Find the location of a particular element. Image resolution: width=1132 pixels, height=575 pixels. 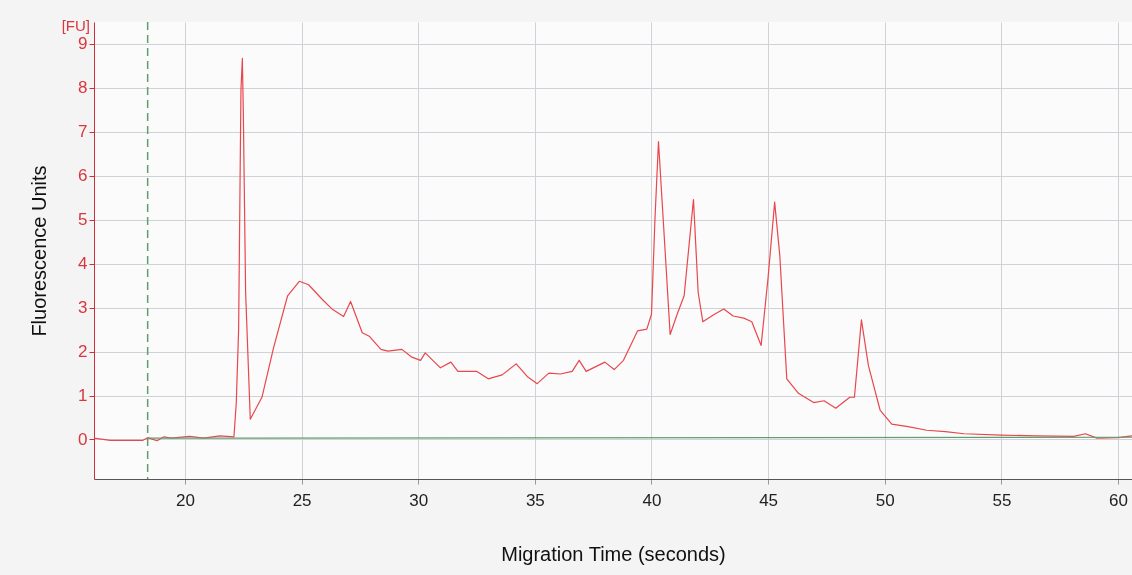

y-tick-label: 6 is located at coordinates (83, 176).